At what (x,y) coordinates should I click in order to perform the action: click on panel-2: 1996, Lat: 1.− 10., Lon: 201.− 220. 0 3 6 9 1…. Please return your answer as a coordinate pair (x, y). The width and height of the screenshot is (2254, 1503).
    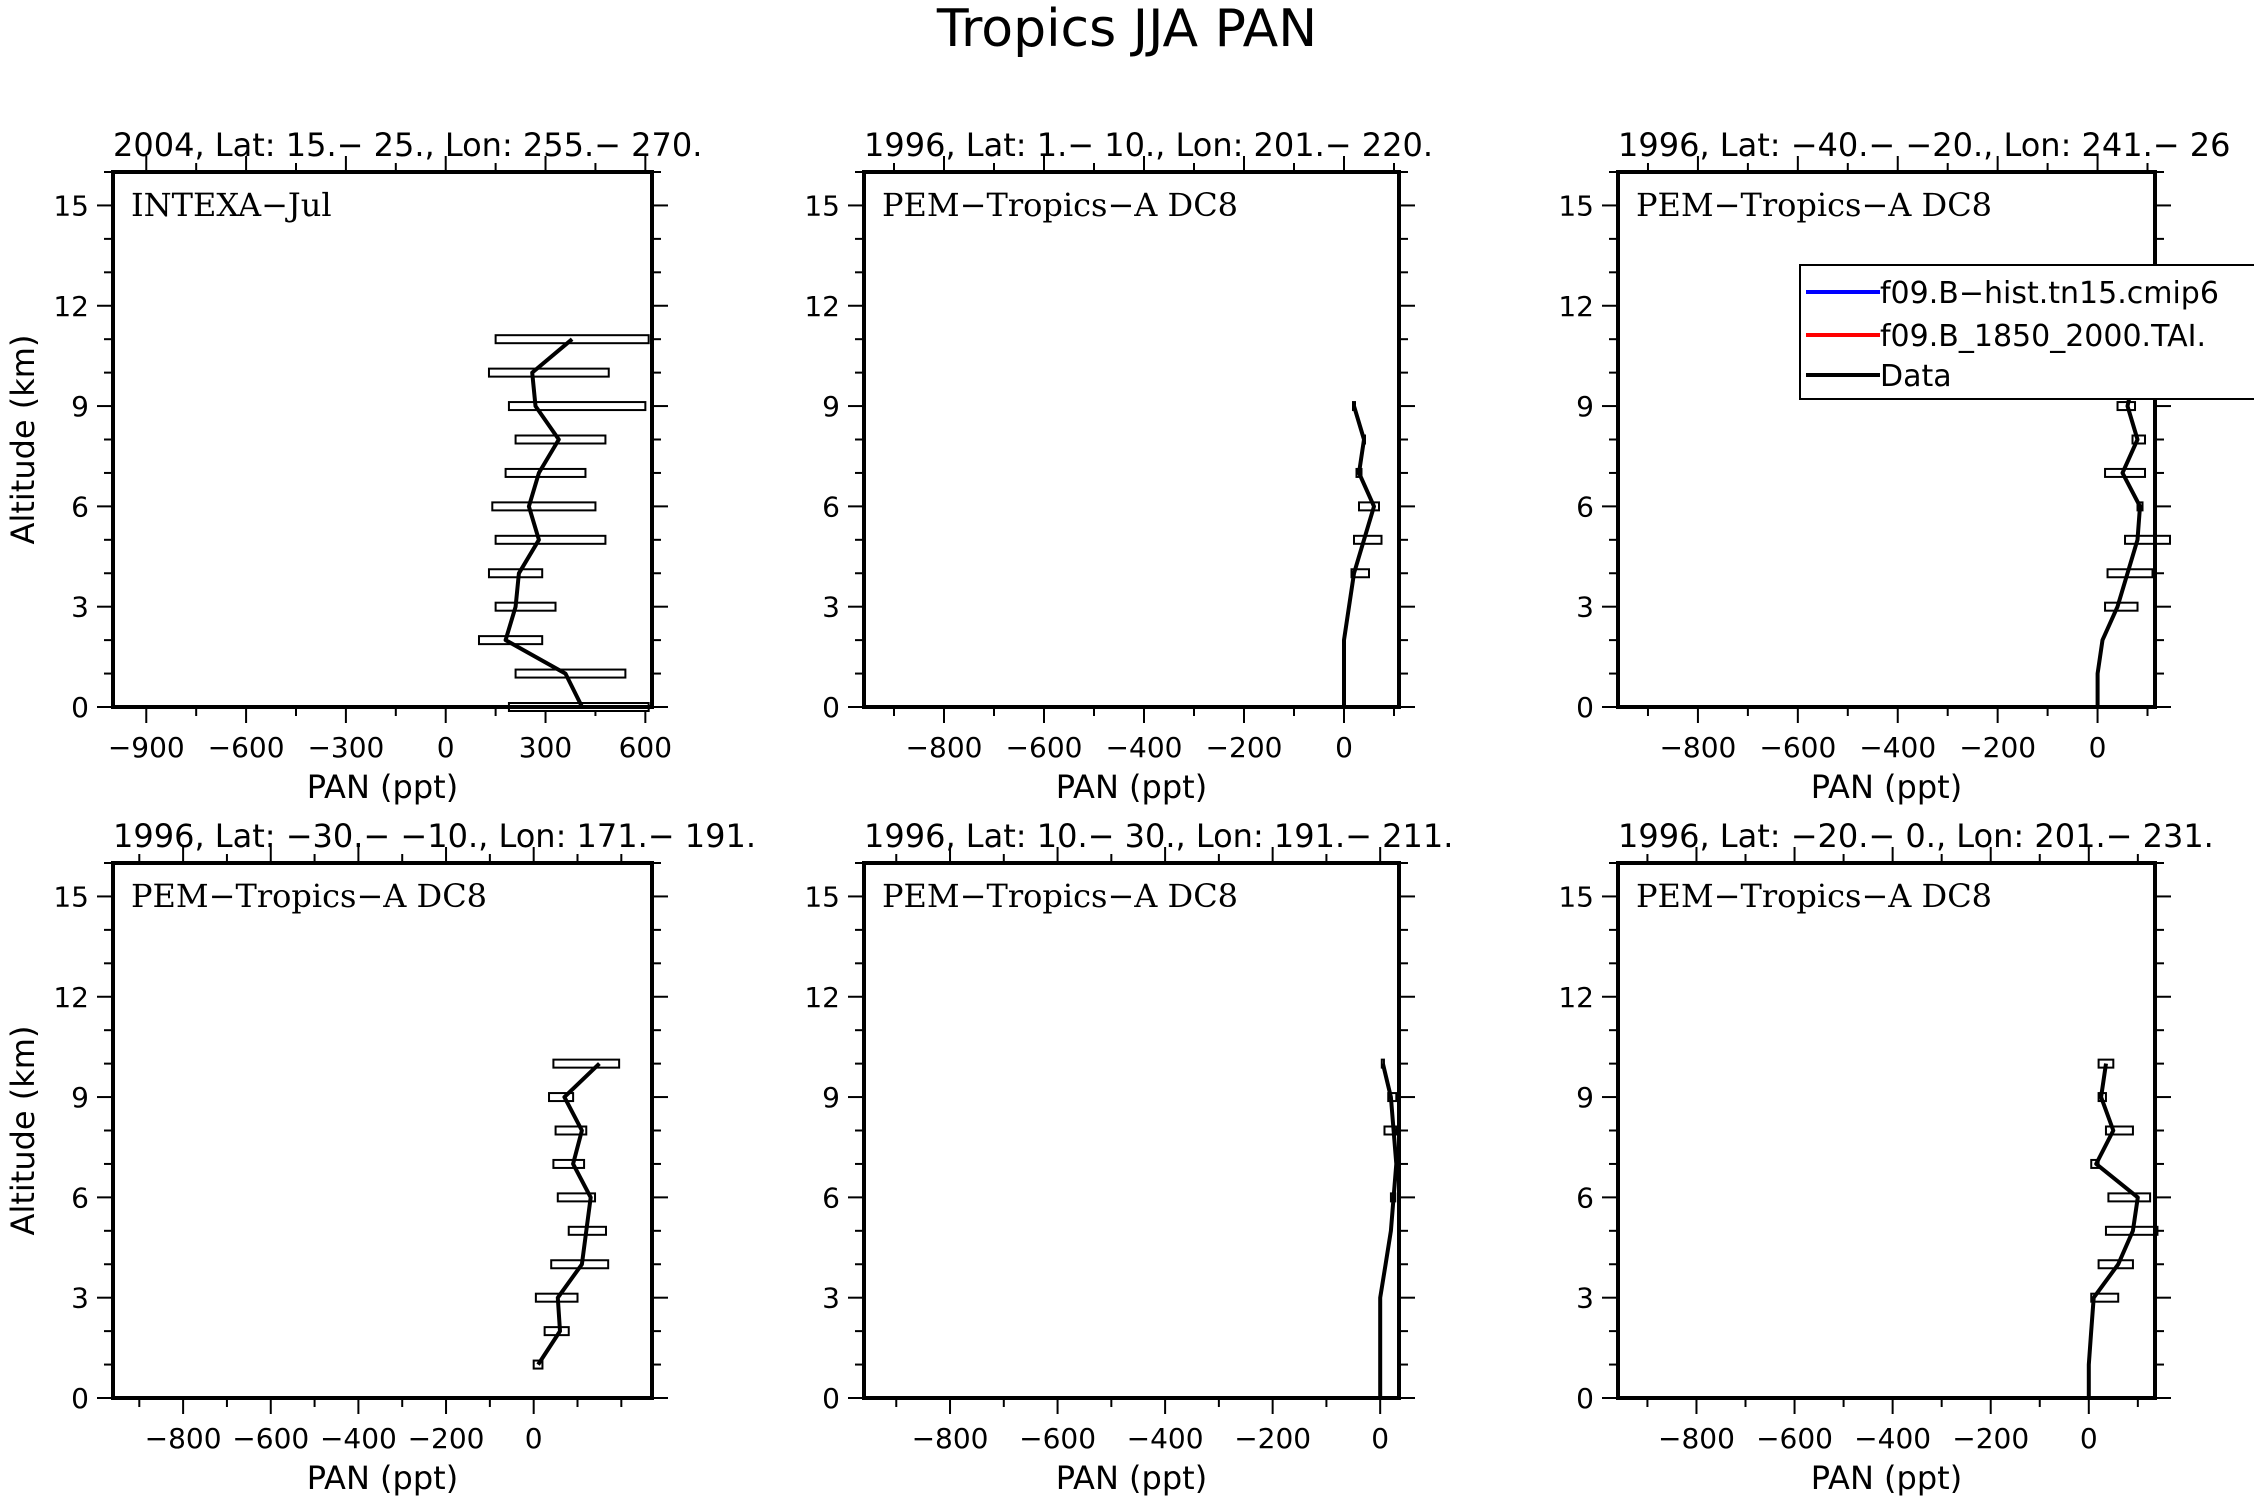
    Looking at the image, I should click on (1118, 466).